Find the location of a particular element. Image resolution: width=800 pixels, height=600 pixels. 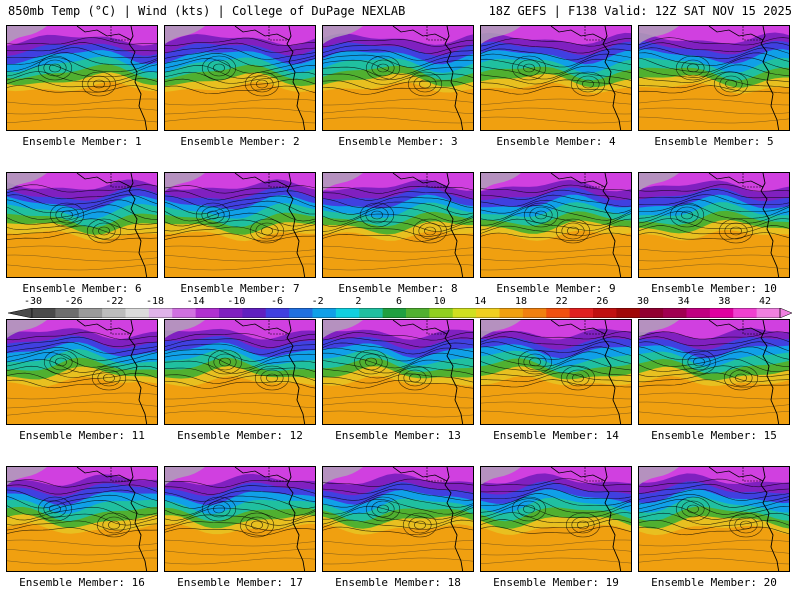

ensemble-member-label: Ensemble Member: 14 is located at coordinates (556, 435).